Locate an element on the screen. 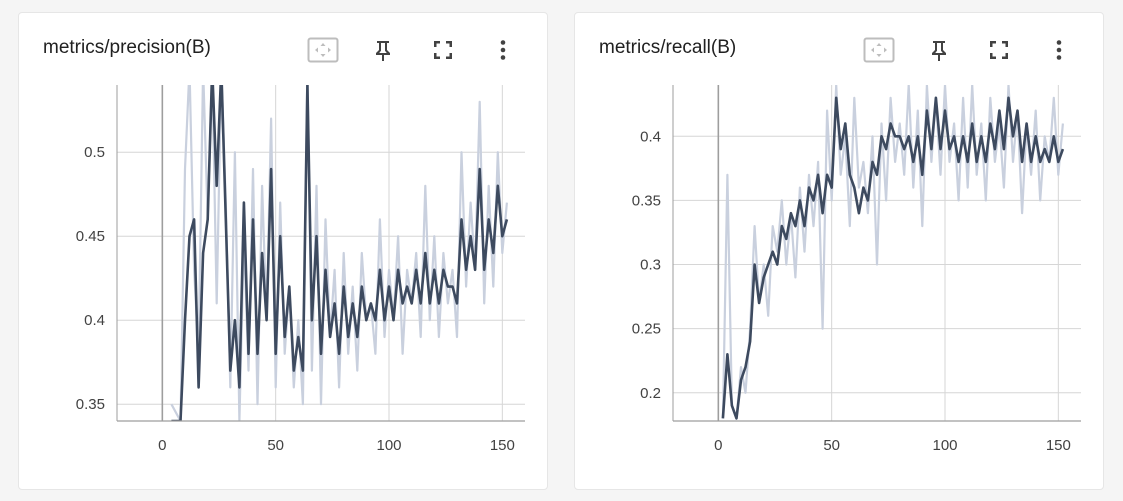 This screenshot has height=501, width=1123. card-title: metrics/precision(B) is located at coordinates (127, 47).